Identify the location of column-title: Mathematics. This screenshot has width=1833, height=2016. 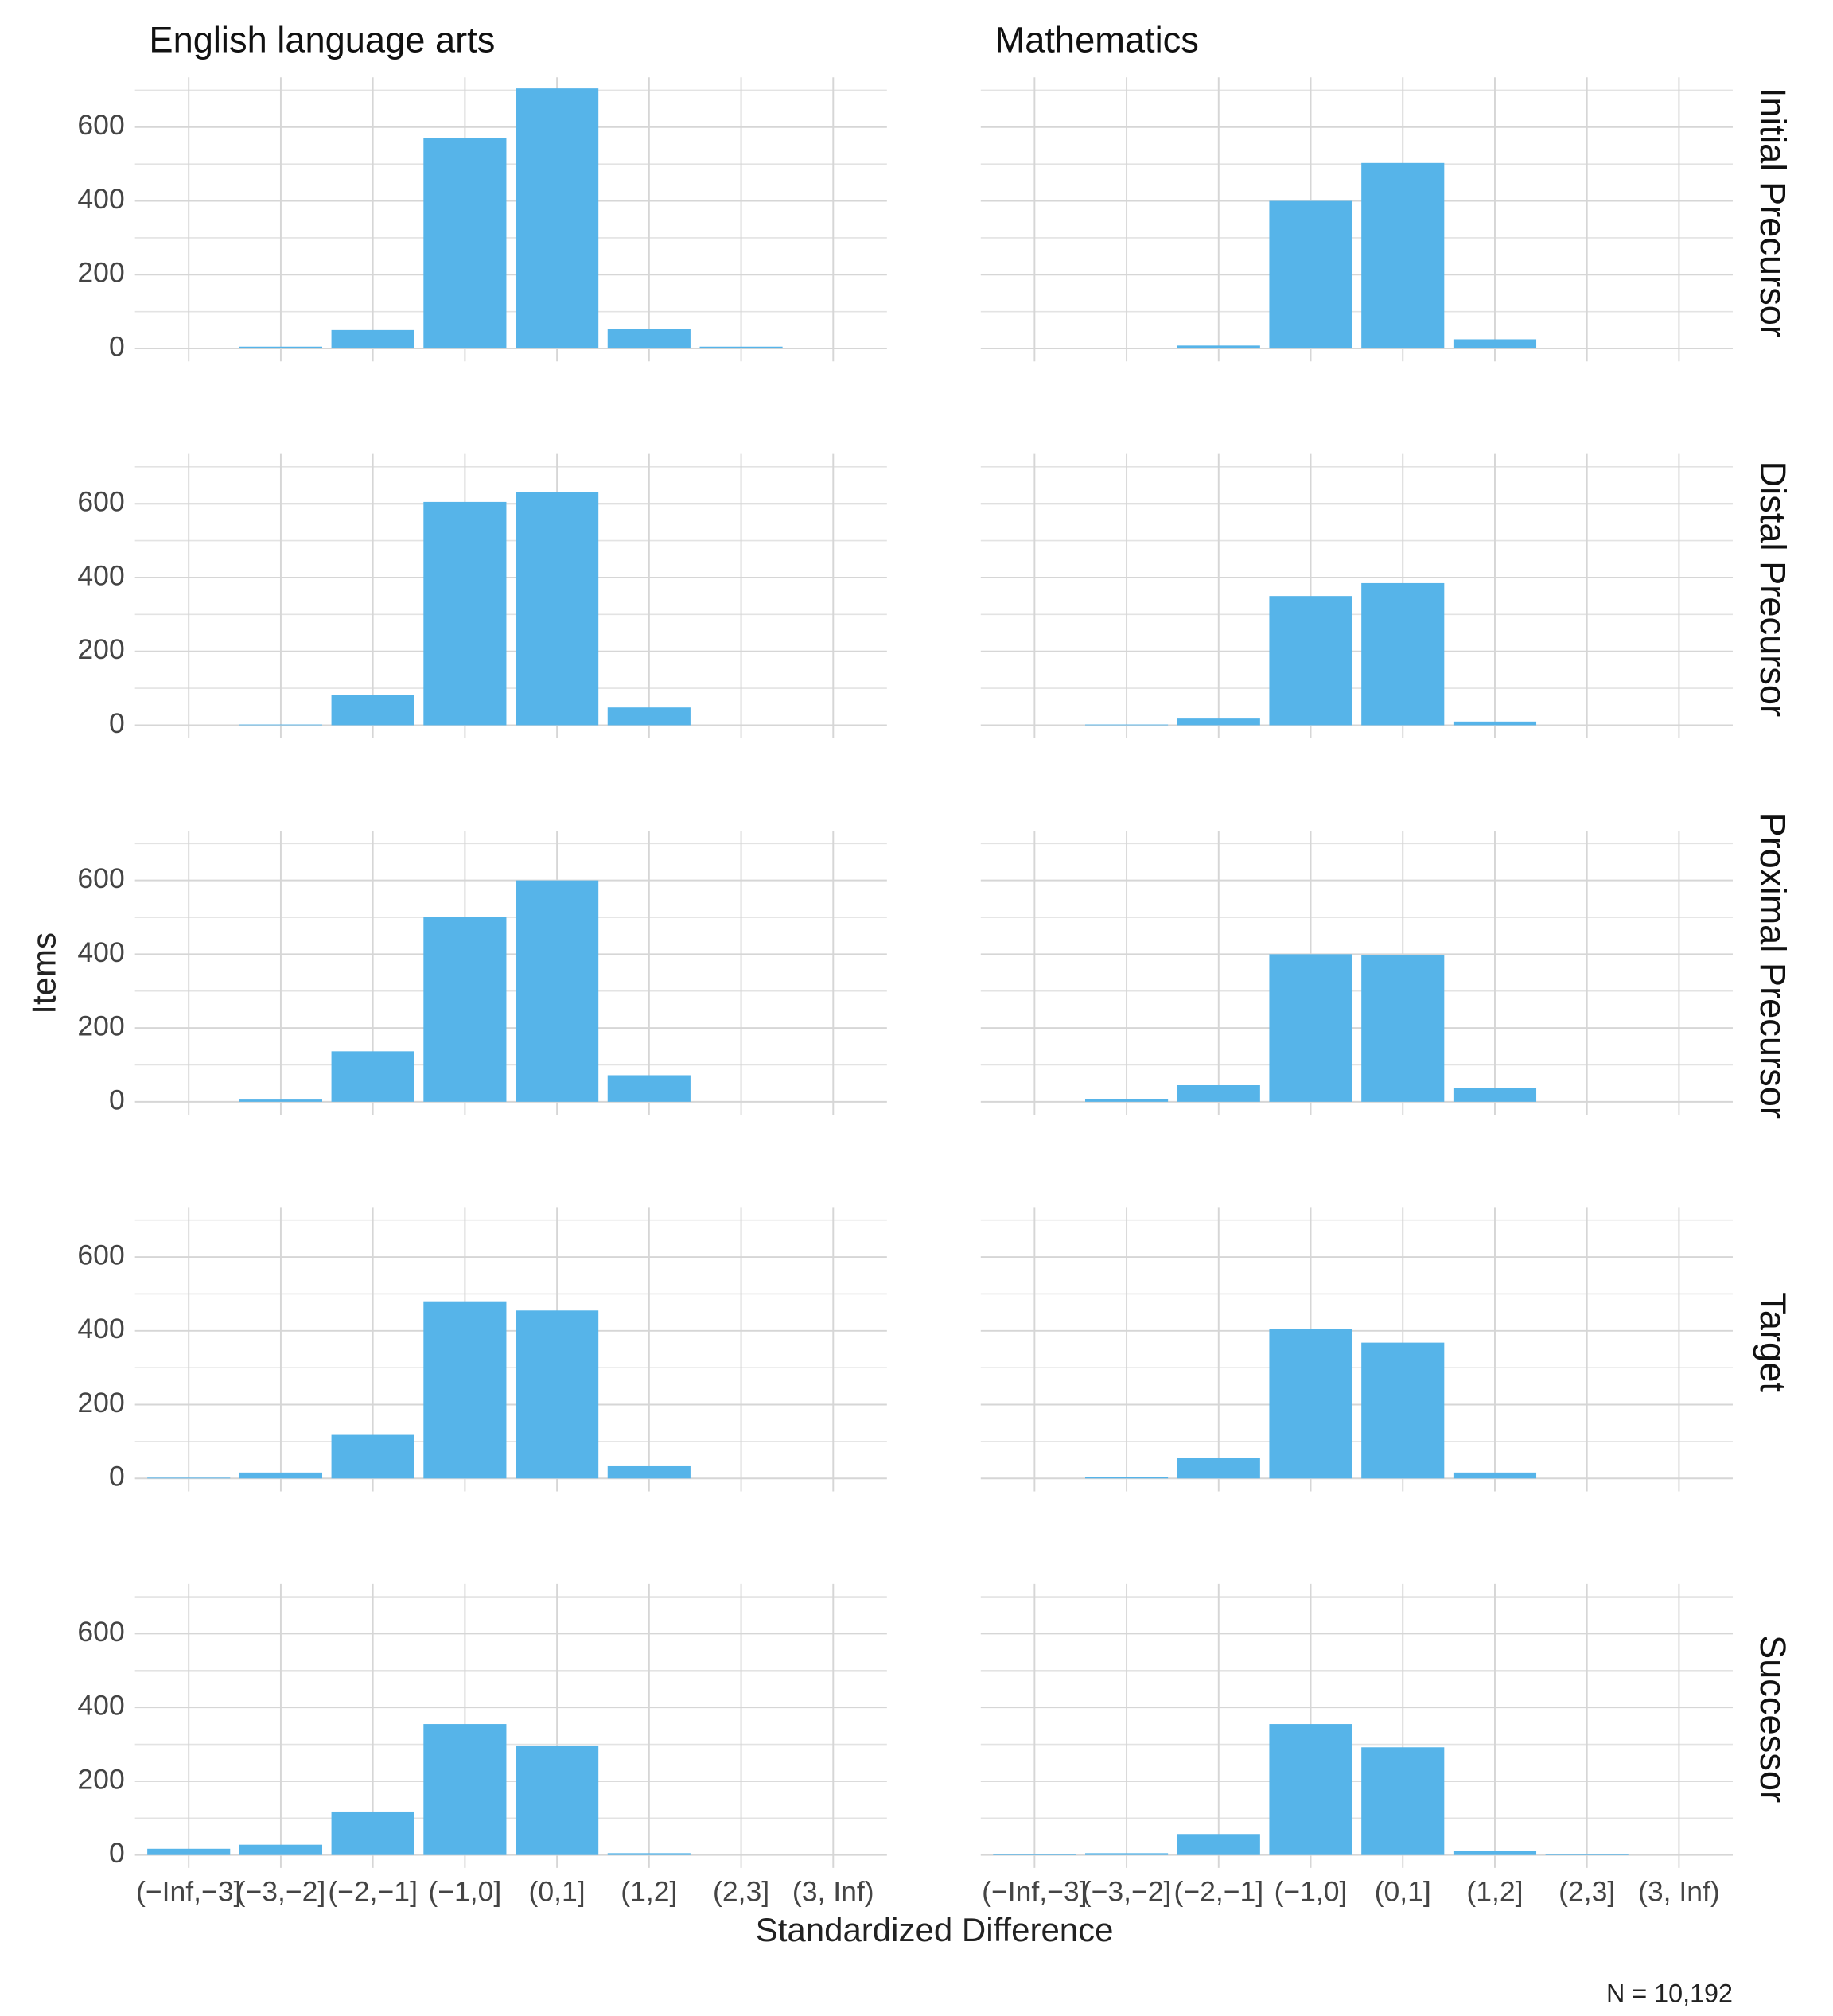
(1097, 40).